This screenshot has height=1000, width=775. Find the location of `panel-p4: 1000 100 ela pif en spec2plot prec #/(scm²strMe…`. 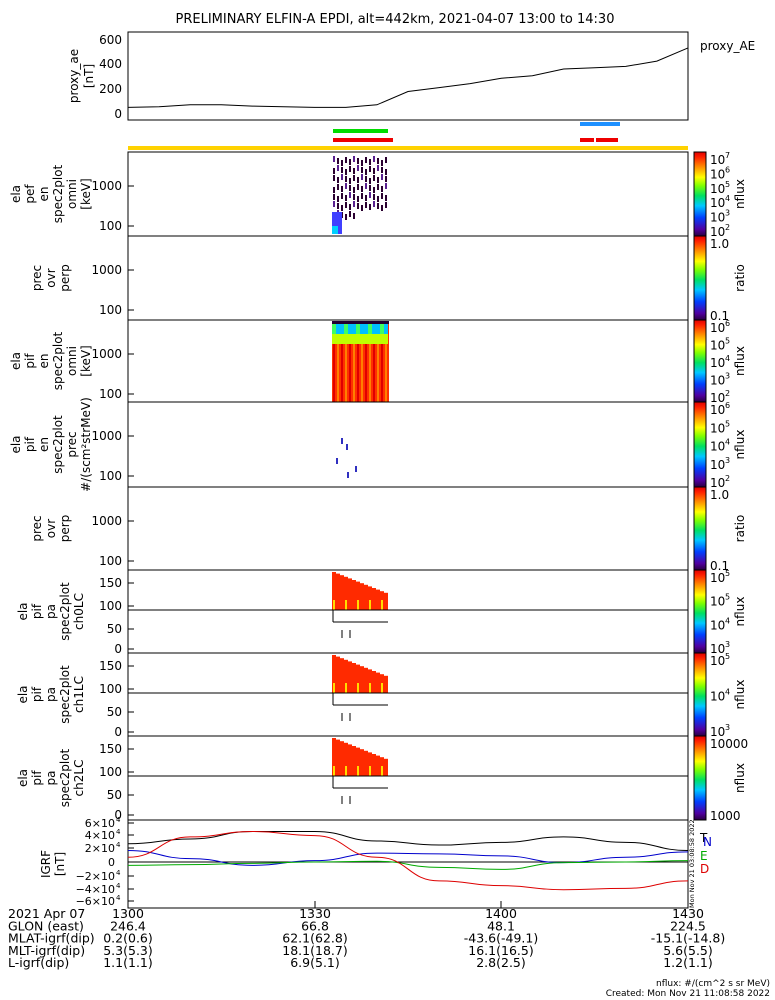

panel-p4: 1000 100 ela pif en spec2plot prec #/(scm²strMe… is located at coordinates (349, 444).